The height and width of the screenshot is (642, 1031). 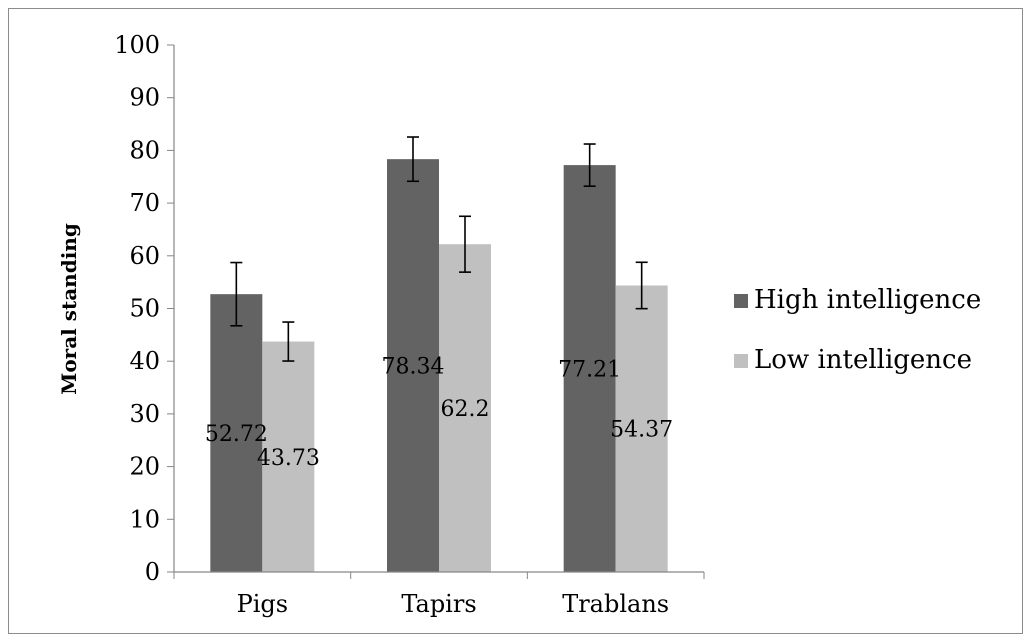 I want to click on data-label: 78.34, so click(x=413, y=367).